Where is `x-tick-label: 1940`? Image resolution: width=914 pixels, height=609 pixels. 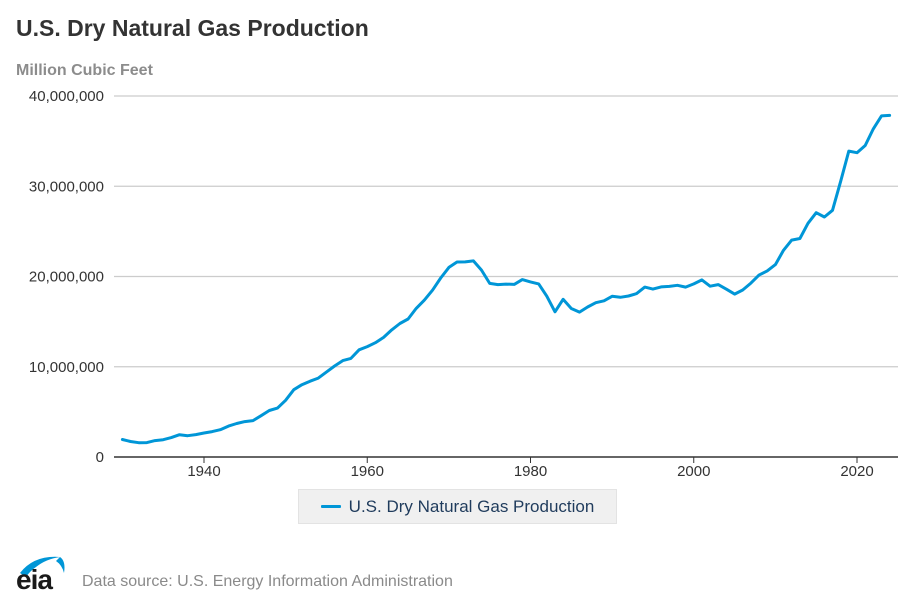 x-tick-label: 1940 is located at coordinates (203, 471).